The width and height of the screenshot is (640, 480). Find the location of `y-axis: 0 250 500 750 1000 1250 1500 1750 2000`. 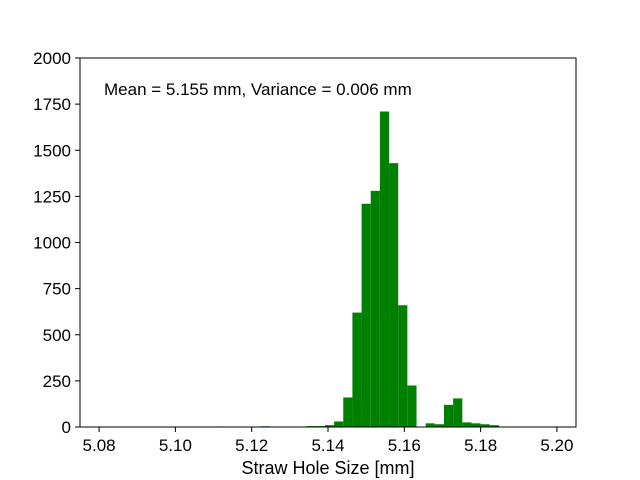

y-axis: 0 250 500 750 1000 1250 1500 1750 2000 is located at coordinates (56, 243).